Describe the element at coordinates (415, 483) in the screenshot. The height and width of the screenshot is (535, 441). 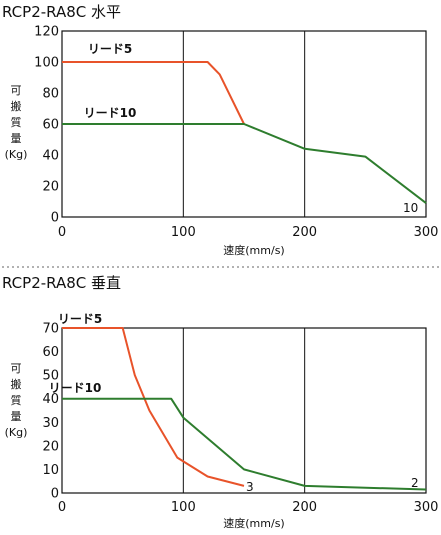
I see `annotation-label: 2` at that location.